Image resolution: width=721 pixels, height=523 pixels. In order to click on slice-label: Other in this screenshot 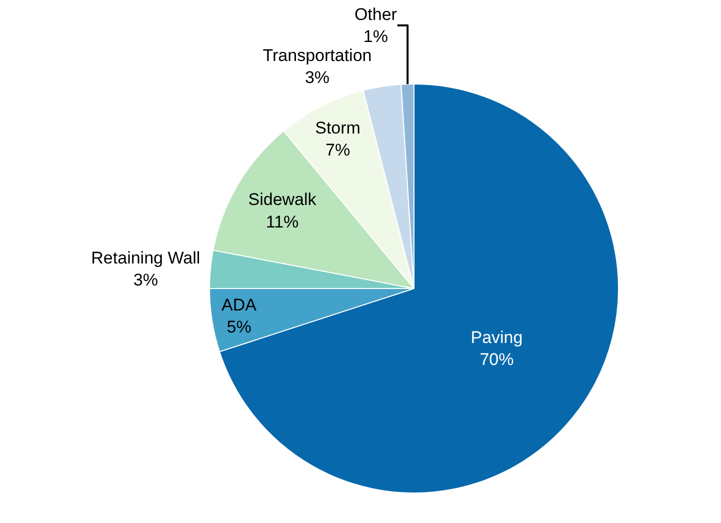, I will do `click(376, 14)`.